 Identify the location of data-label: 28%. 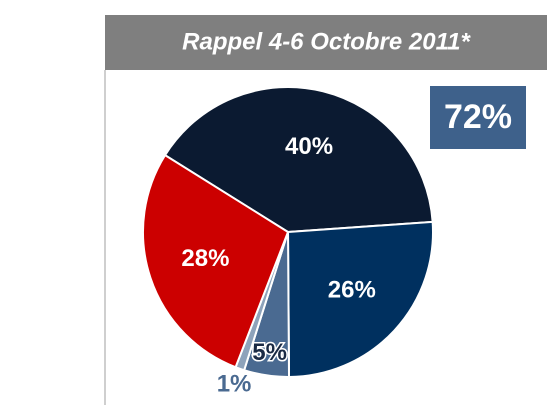
(205, 258).